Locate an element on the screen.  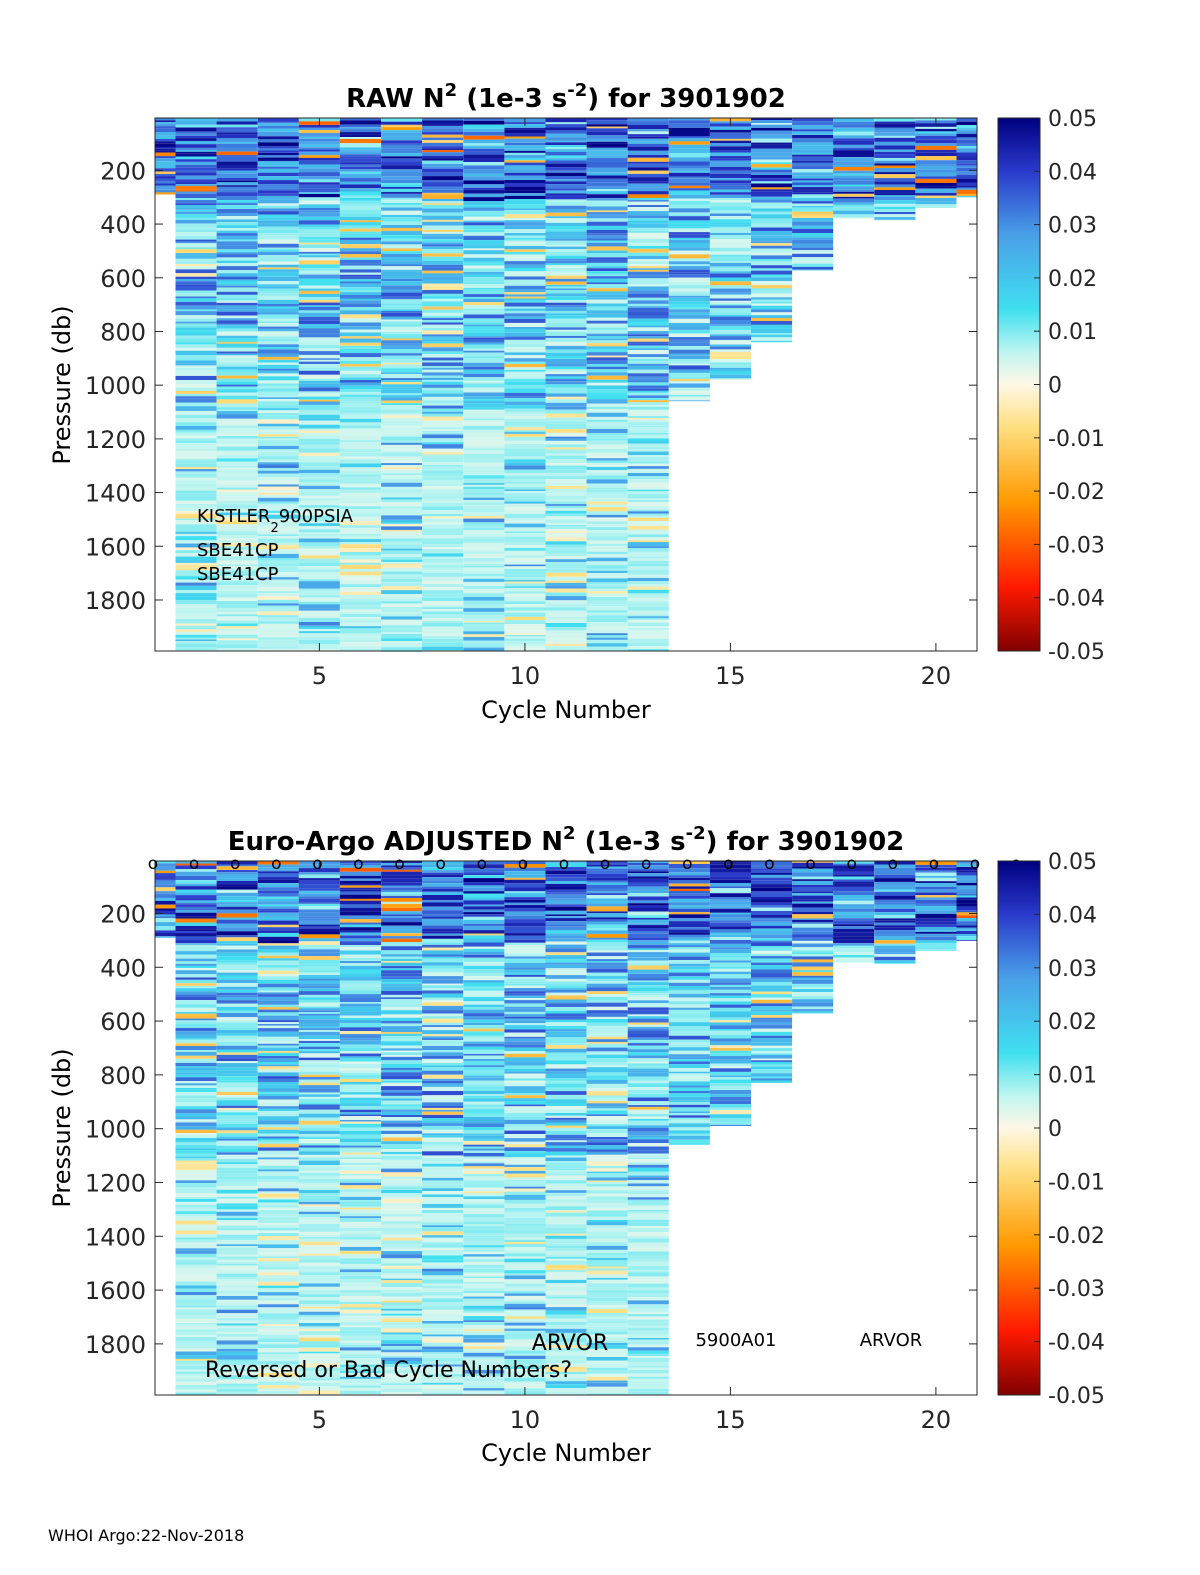
y-tick-label: 1200 is located at coordinates (115, 440).